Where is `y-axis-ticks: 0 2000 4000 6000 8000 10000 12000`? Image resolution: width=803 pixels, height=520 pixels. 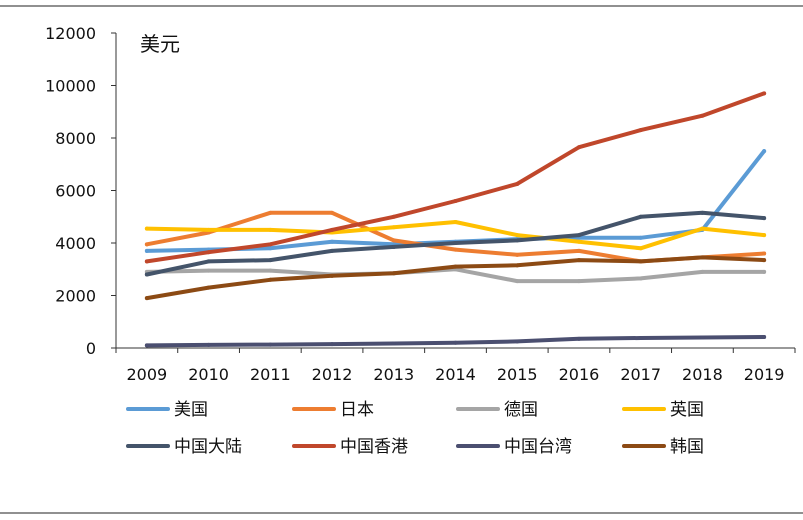
y-axis-ticks: 0 2000 4000 6000 8000 10000 12000 is located at coordinates (80, 191).